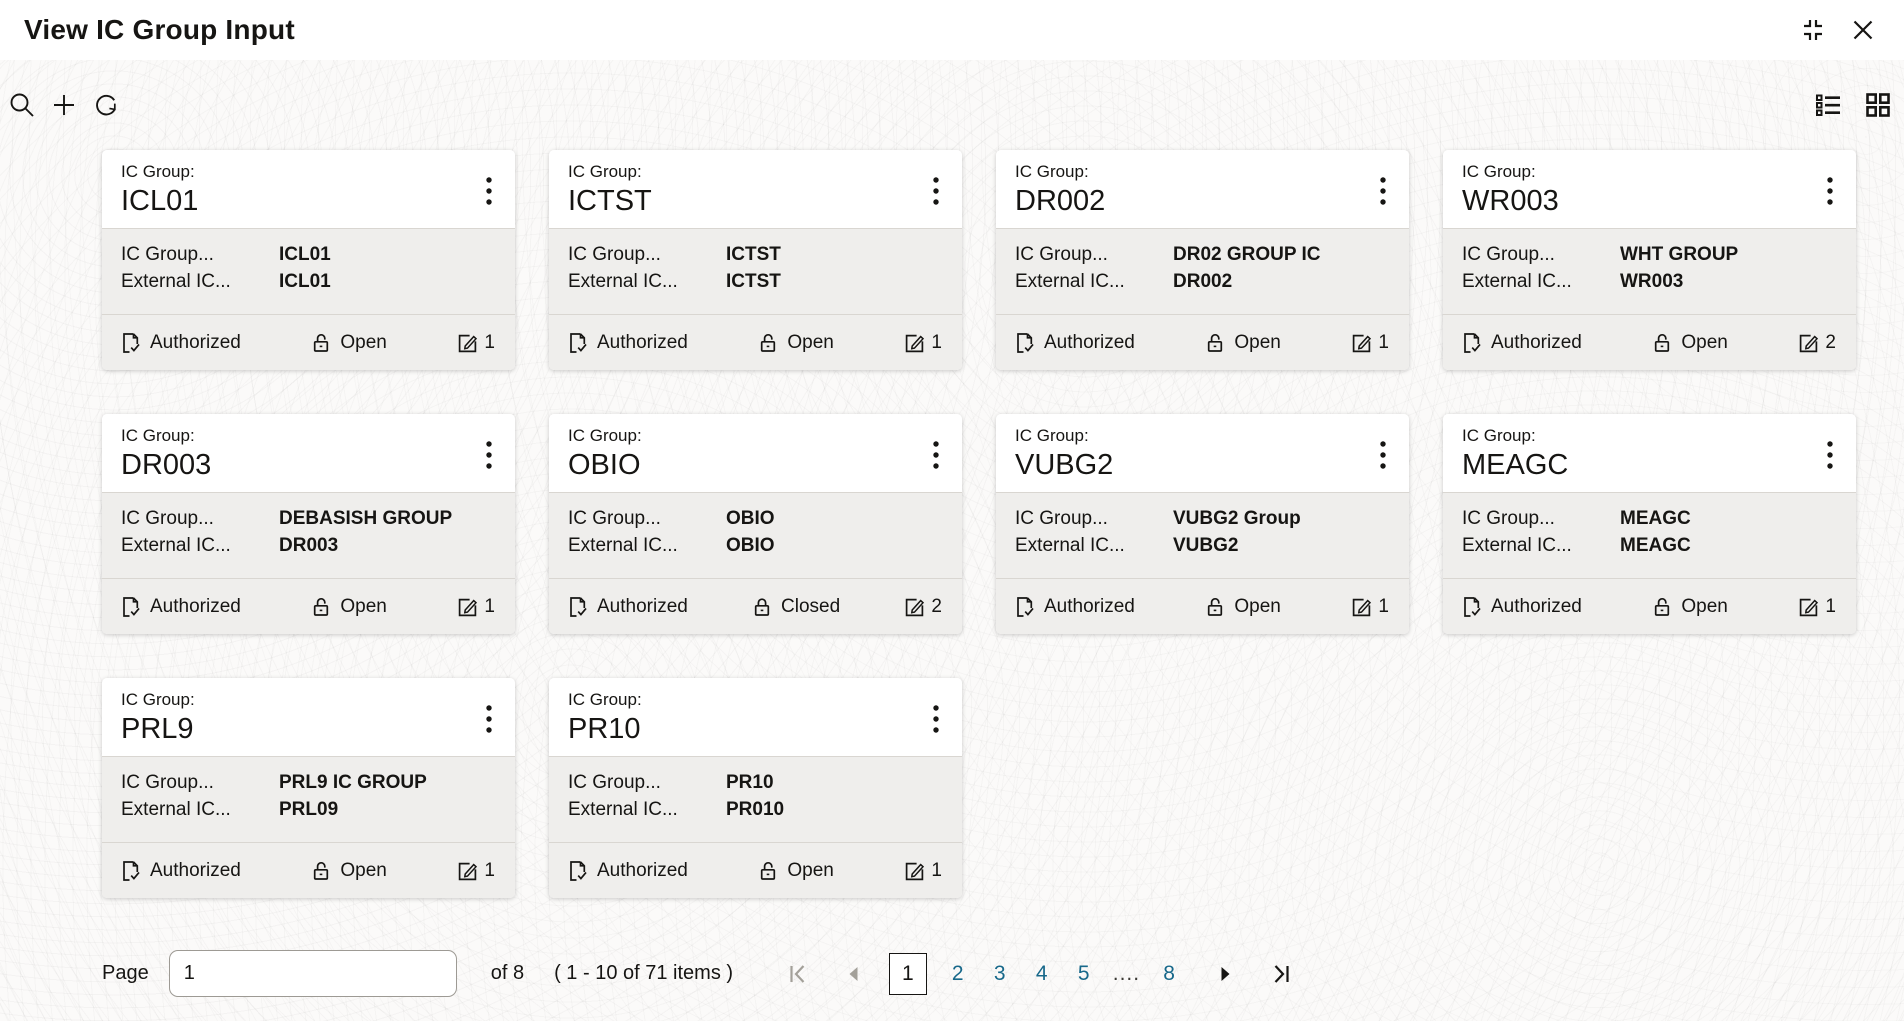 This screenshot has height=1021, width=1904. What do you see at coordinates (1878, 105) in the screenshot?
I see `grid-view-icon` at bounding box center [1878, 105].